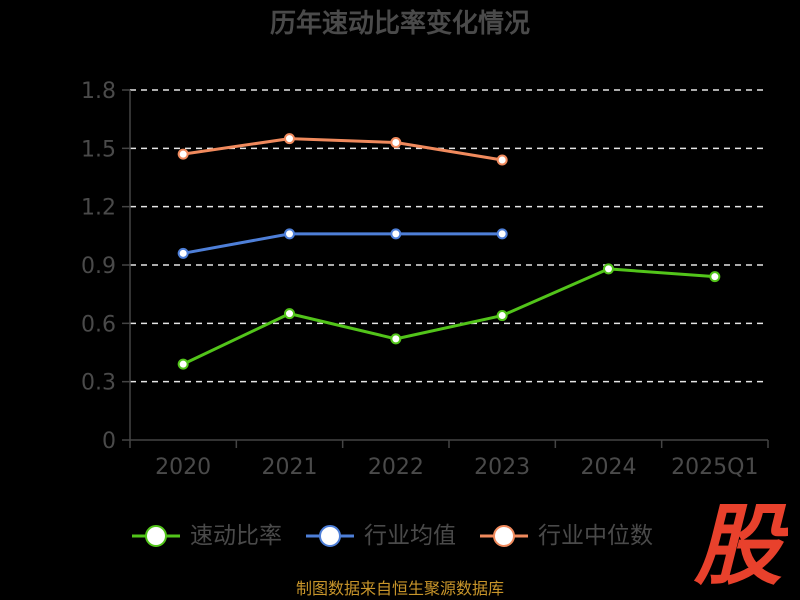 This screenshot has height=600, width=800. I want to click on legend-item-1: 速动比率, so click(206, 536).